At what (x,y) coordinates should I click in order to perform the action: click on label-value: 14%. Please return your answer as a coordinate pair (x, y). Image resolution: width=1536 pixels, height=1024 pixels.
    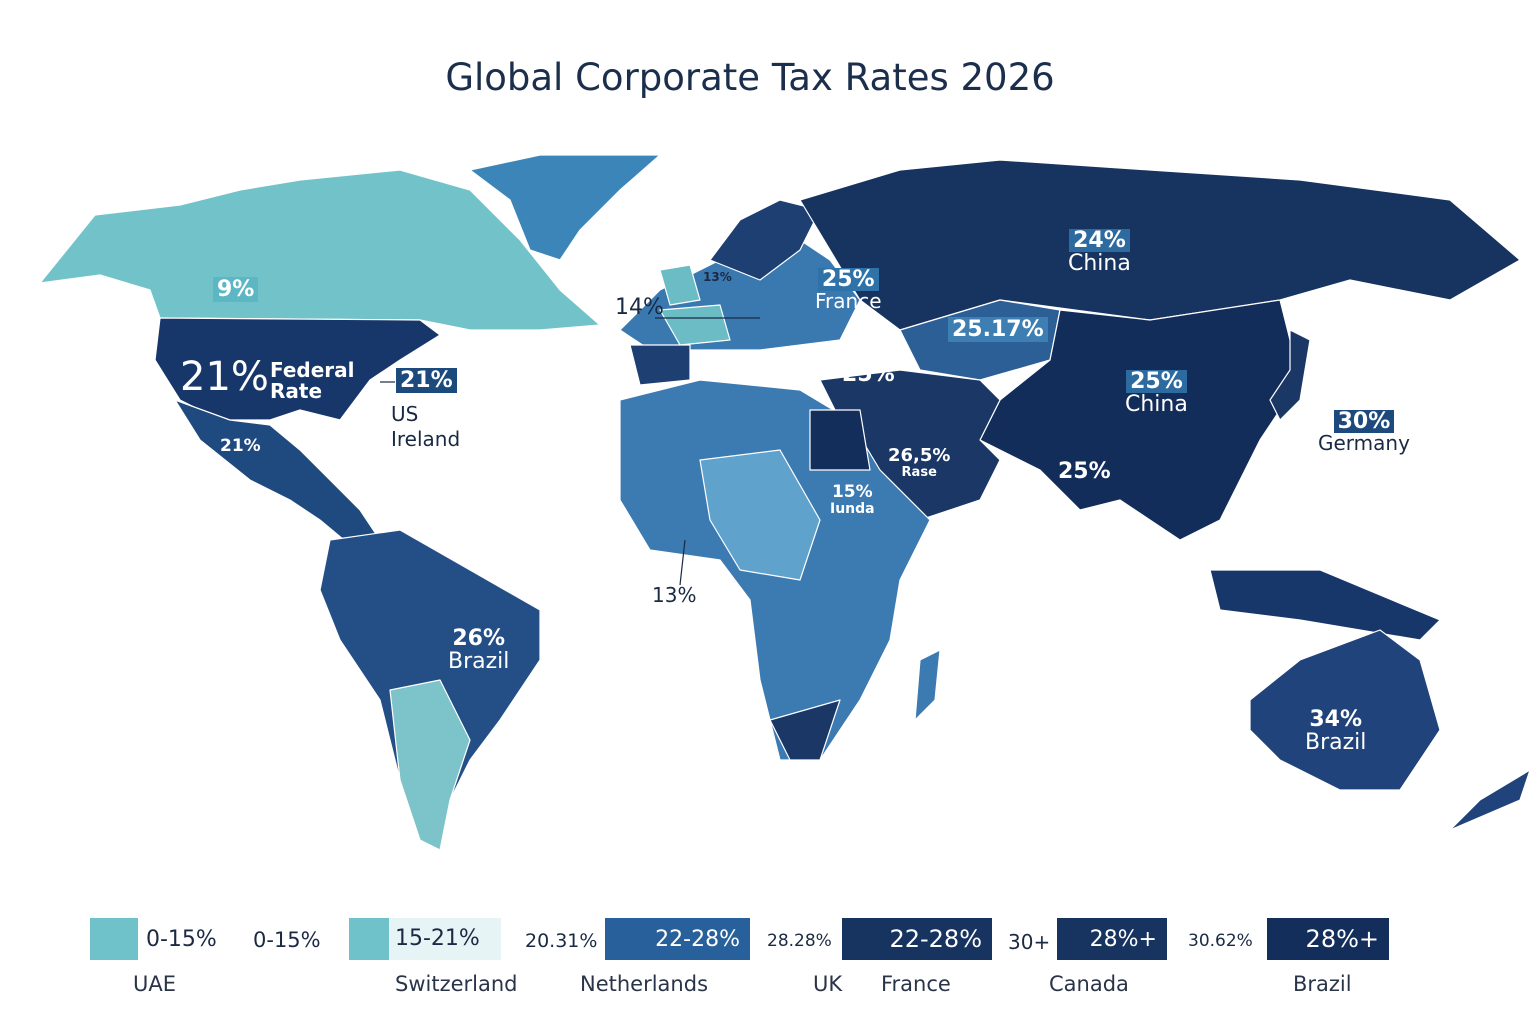
    Looking at the image, I should click on (639, 307).